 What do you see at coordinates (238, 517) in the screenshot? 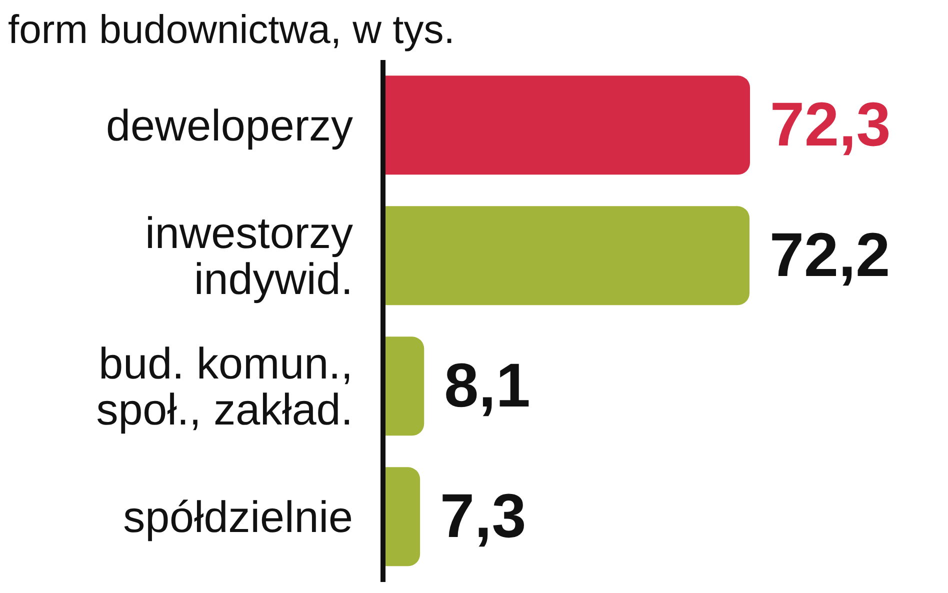
I see `y-tick-label: spółdzielnie` at bounding box center [238, 517].